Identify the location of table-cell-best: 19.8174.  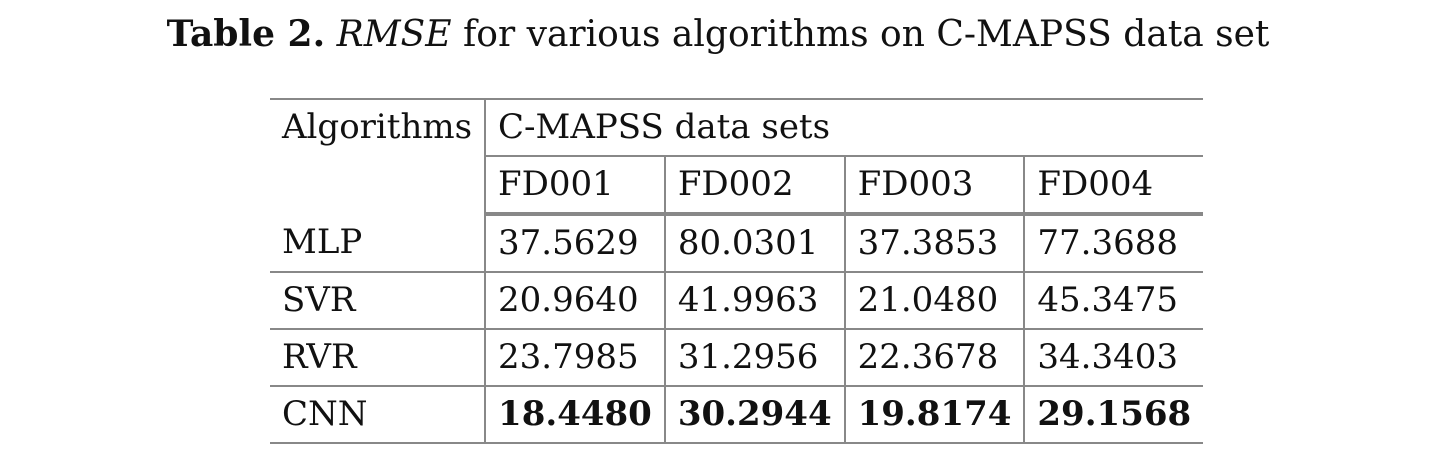
(935, 415).